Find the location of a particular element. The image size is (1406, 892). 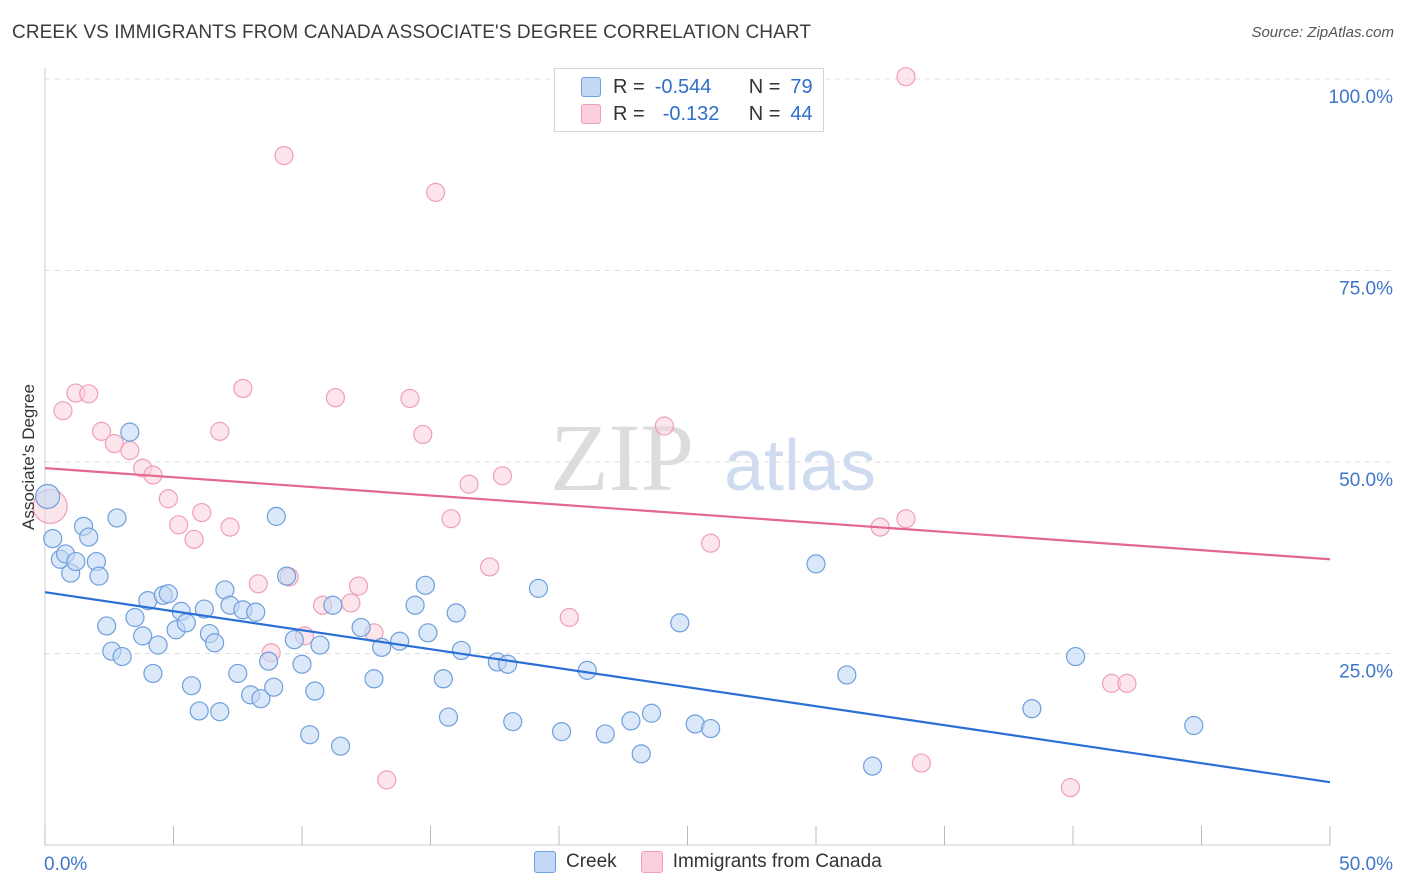

y-tick-label: 50.0% is located at coordinates (1366, 480).